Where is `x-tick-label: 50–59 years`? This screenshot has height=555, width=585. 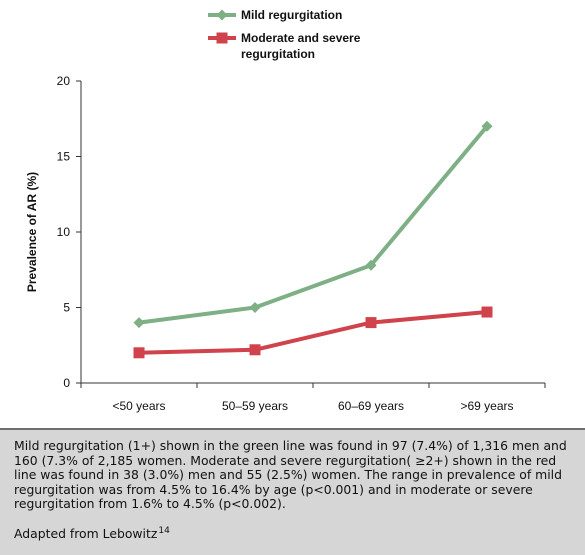 x-tick-label: 50–59 years is located at coordinates (255, 406).